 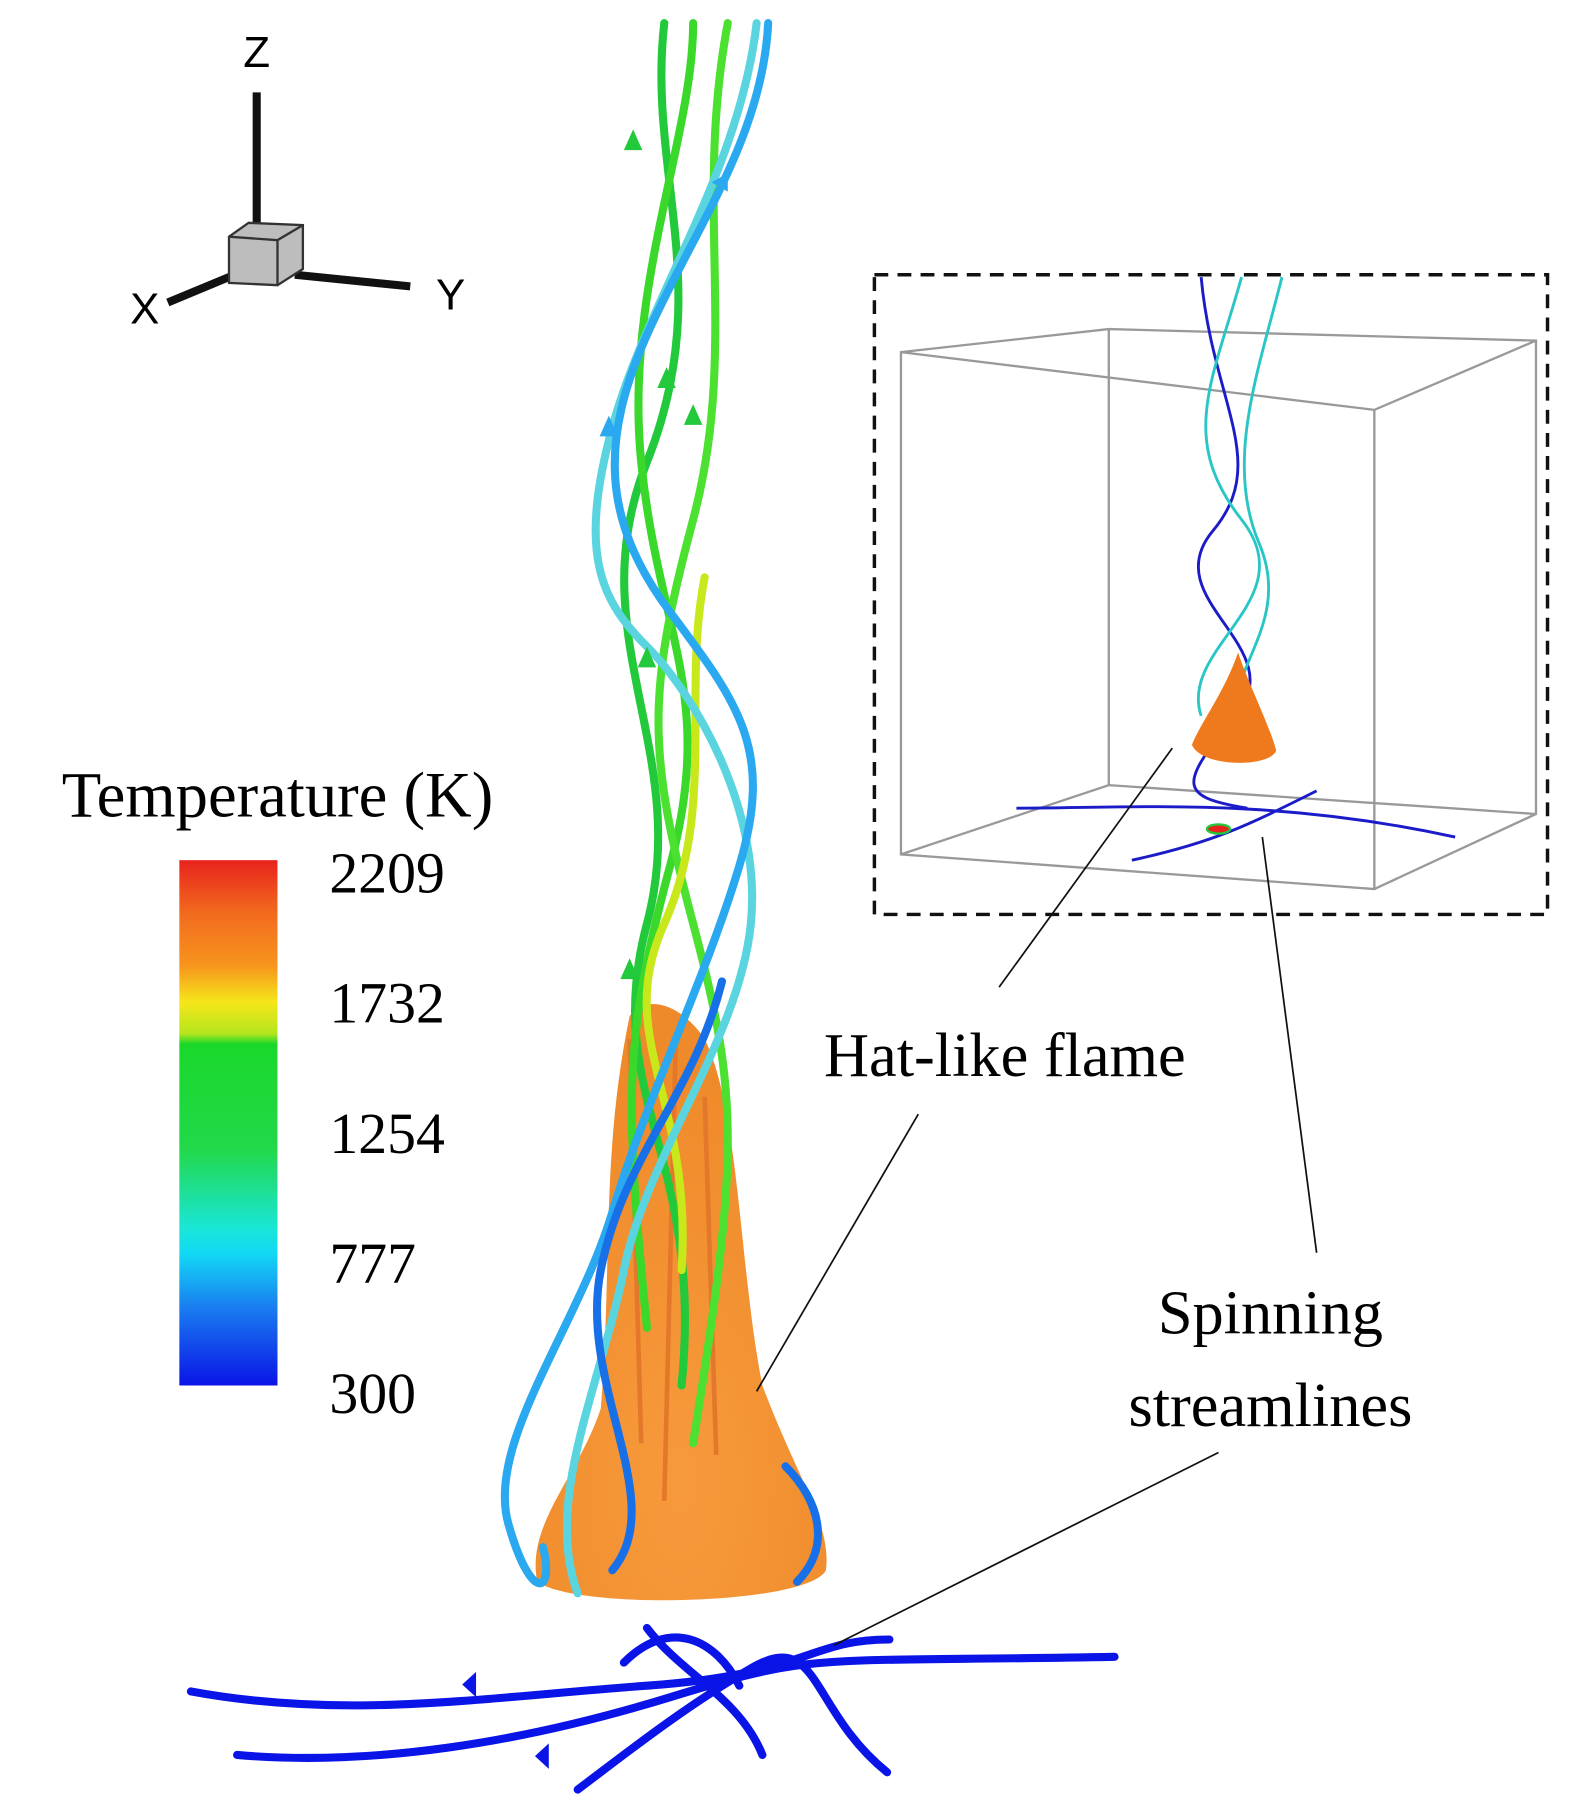 What do you see at coordinates (386, 873) in the screenshot?
I see `colorbar-tick-label: 2209` at bounding box center [386, 873].